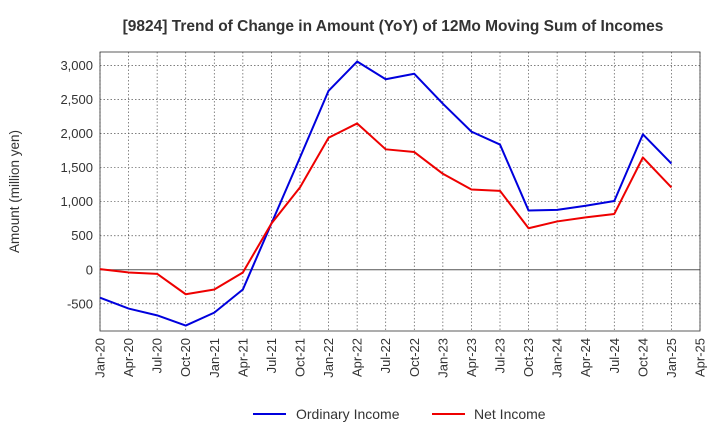 The width and height of the screenshot is (720, 440). What do you see at coordinates (76, 99) in the screenshot?
I see `y-tick-label: 2,500` at bounding box center [76, 99].